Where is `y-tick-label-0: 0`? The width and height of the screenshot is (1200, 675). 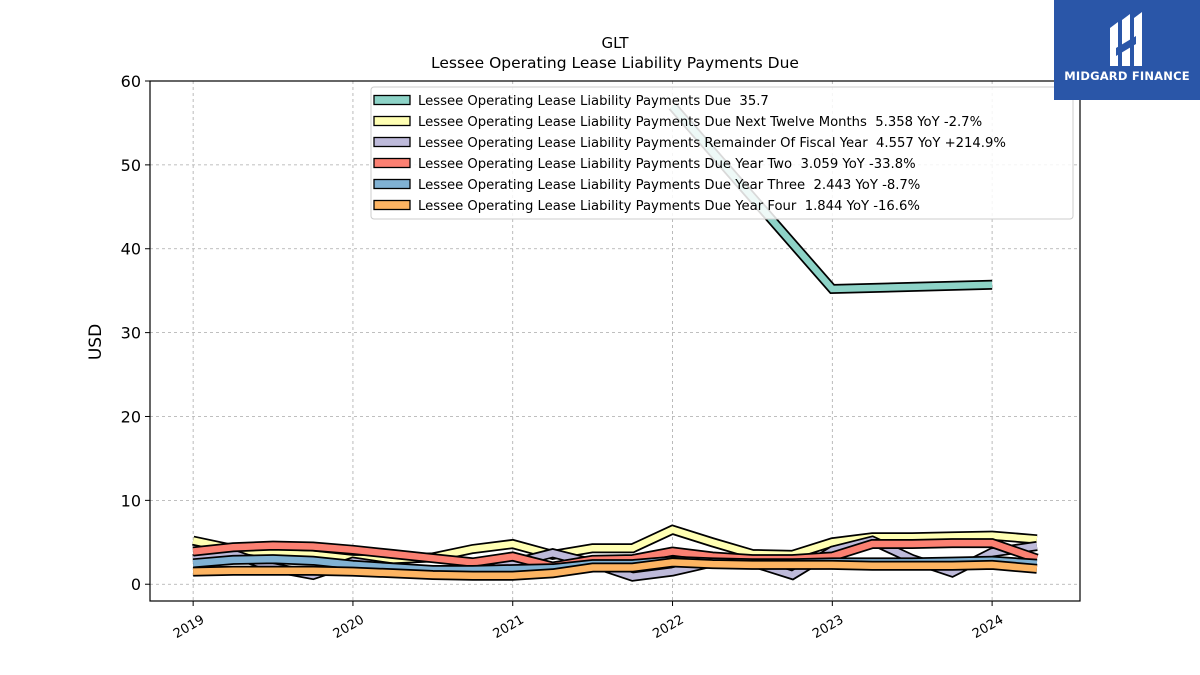 y-tick-label-0: 0 is located at coordinates (136, 584).